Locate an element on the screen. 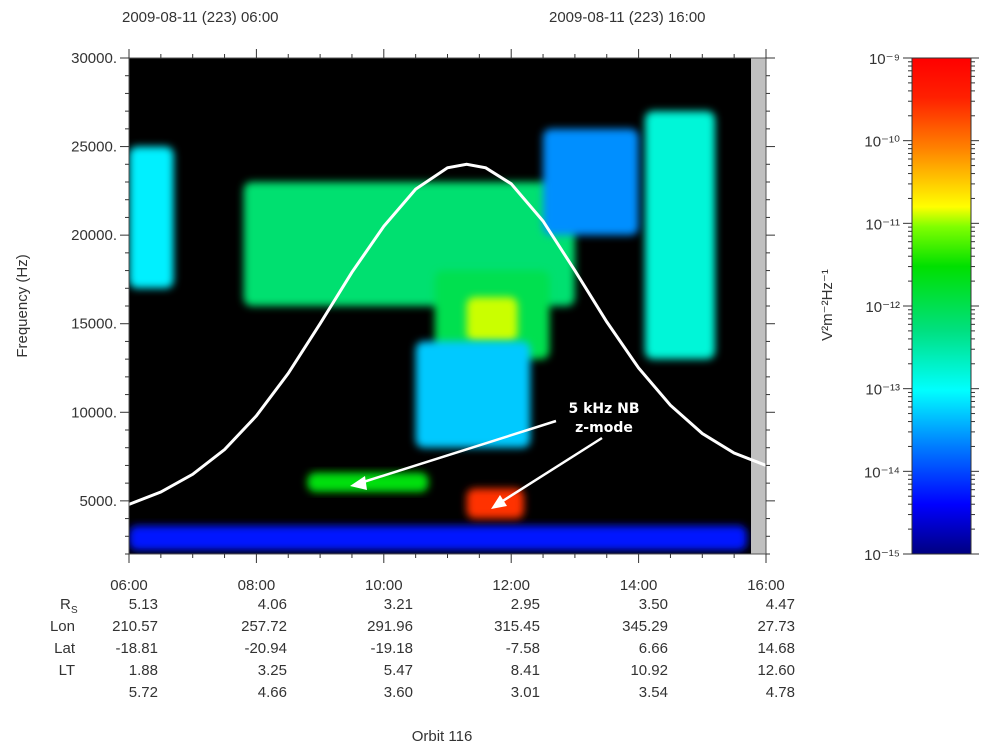  end-time-label: 2009-08-11 (223) 16:00 is located at coordinates (627, 17).